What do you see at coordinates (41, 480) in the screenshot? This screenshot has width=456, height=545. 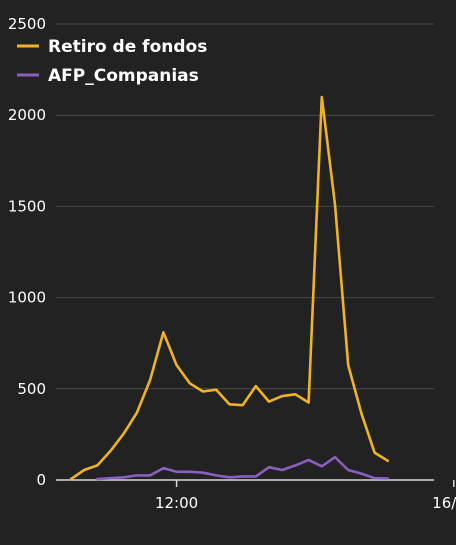 I see `y-tick-label: 0` at bounding box center [41, 480].